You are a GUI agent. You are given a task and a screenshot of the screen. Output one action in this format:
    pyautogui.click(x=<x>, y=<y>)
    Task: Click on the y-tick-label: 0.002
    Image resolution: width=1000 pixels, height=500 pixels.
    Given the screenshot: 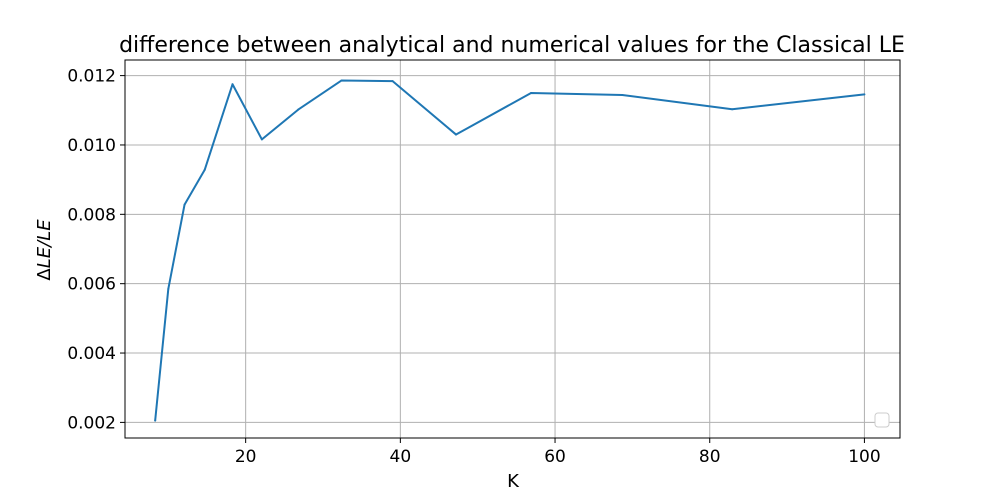 What is the action you would take?
    pyautogui.click(x=91, y=423)
    